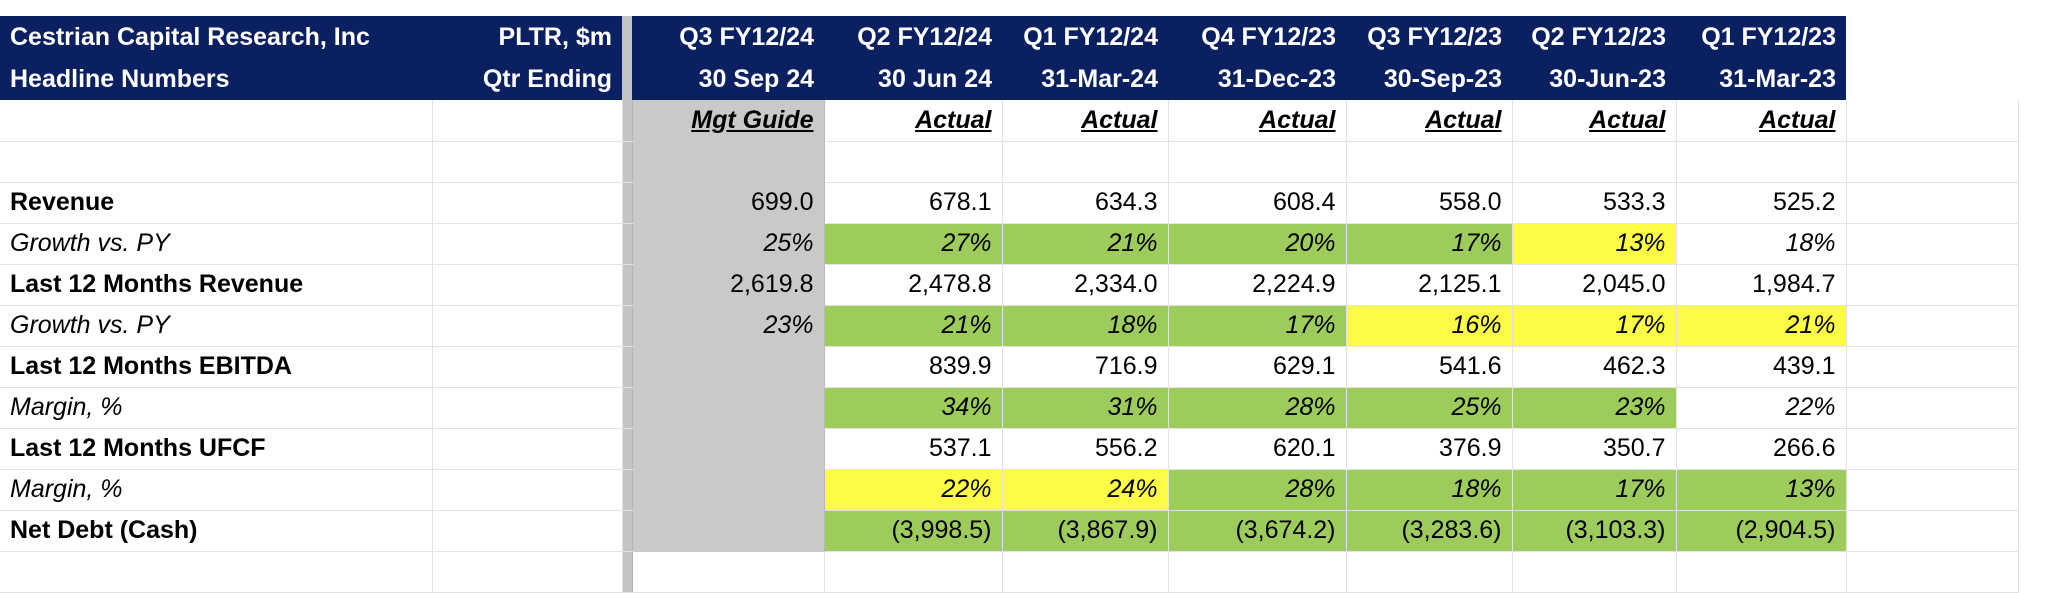  What do you see at coordinates (1085, 37) in the screenshot?
I see `col-header-quarter: Q1 FY12/24` at bounding box center [1085, 37].